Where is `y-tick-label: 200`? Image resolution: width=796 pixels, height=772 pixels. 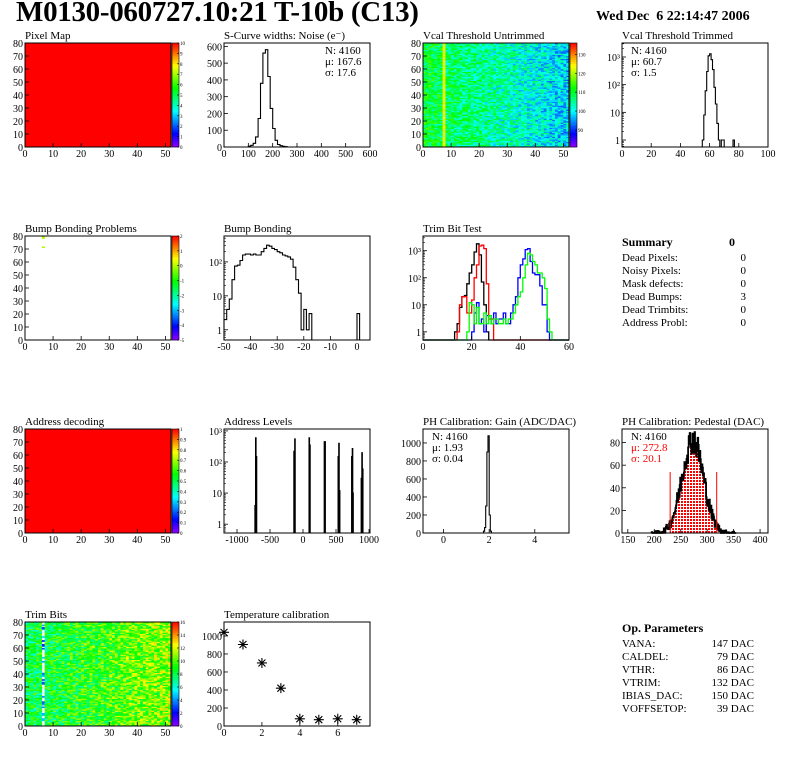 y-tick-label: 200 is located at coordinates (214, 114).